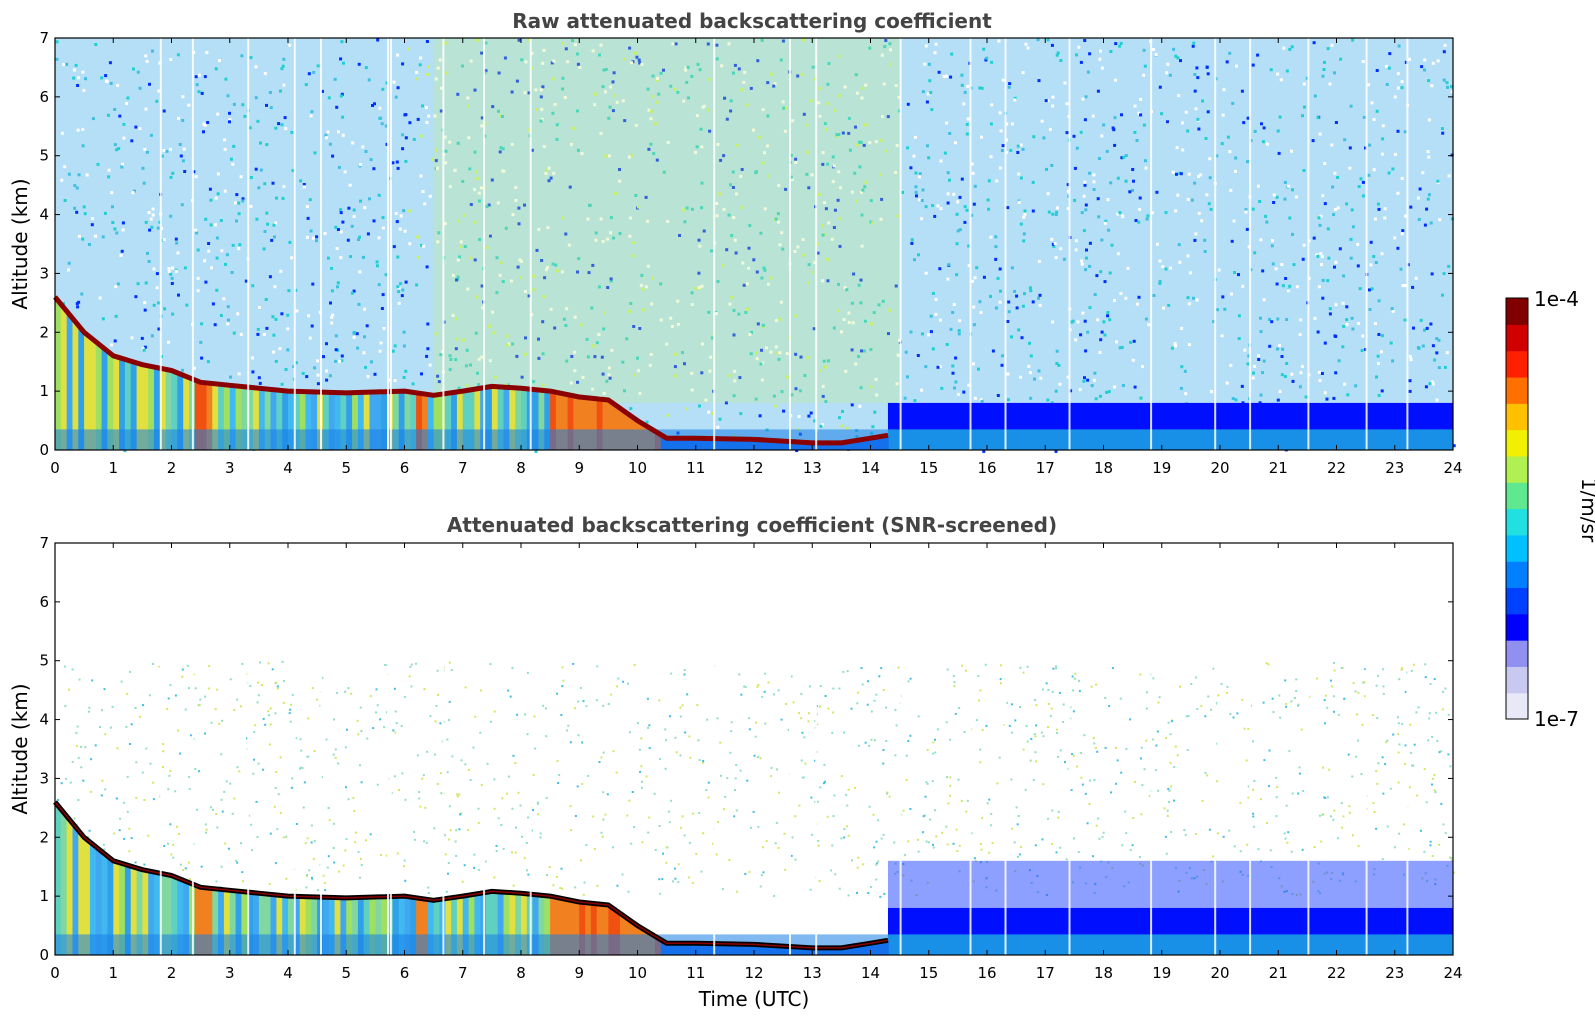  Describe the element at coordinates (172, 468) in the screenshot. I see `x-tick-label: 2` at that location.